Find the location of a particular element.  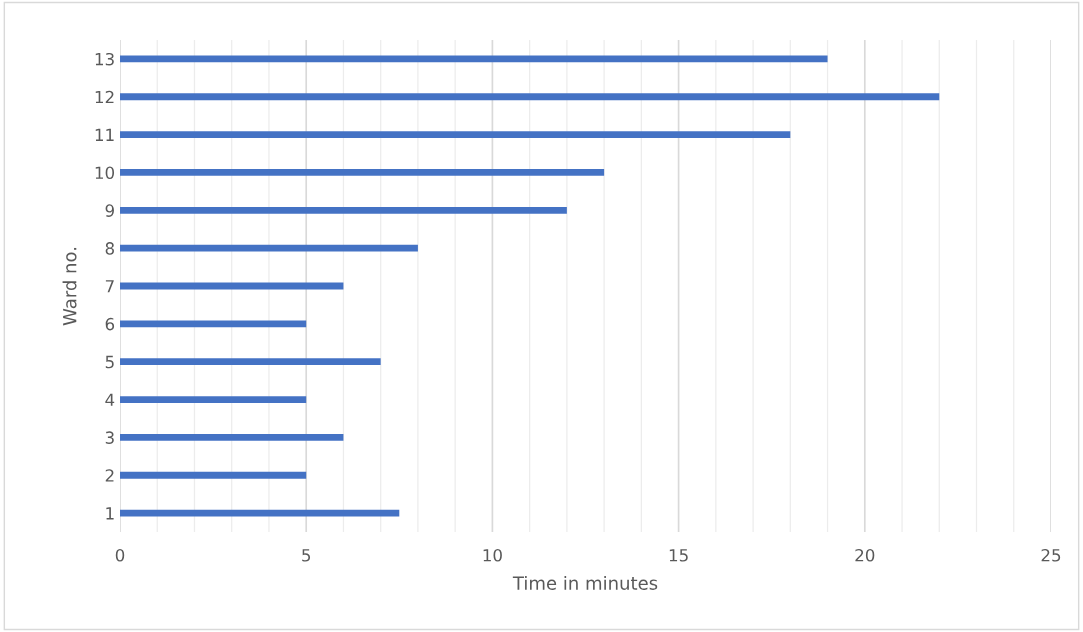

y-tick-label: 2 is located at coordinates (109, 475).